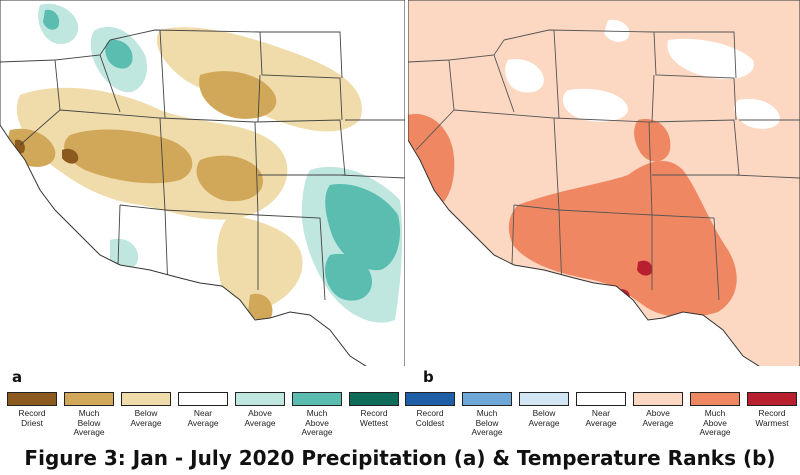  I want to click on legend-label: Record Wettest, so click(374, 418).